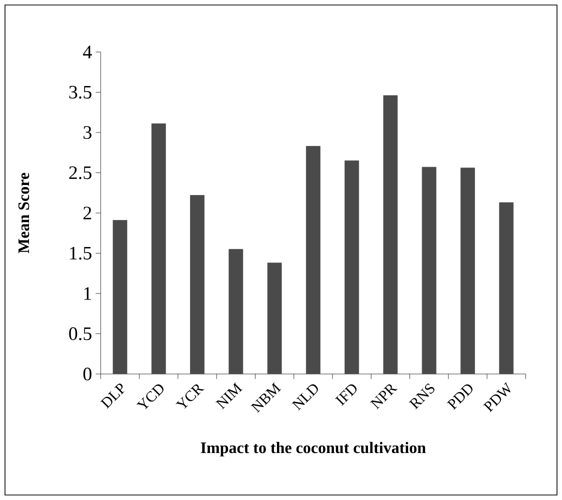 This screenshot has height=500, width=562. What do you see at coordinates (24, 213) in the screenshot?
I see `y-axis-title: Mean Score` at bounding box center [24, 213].